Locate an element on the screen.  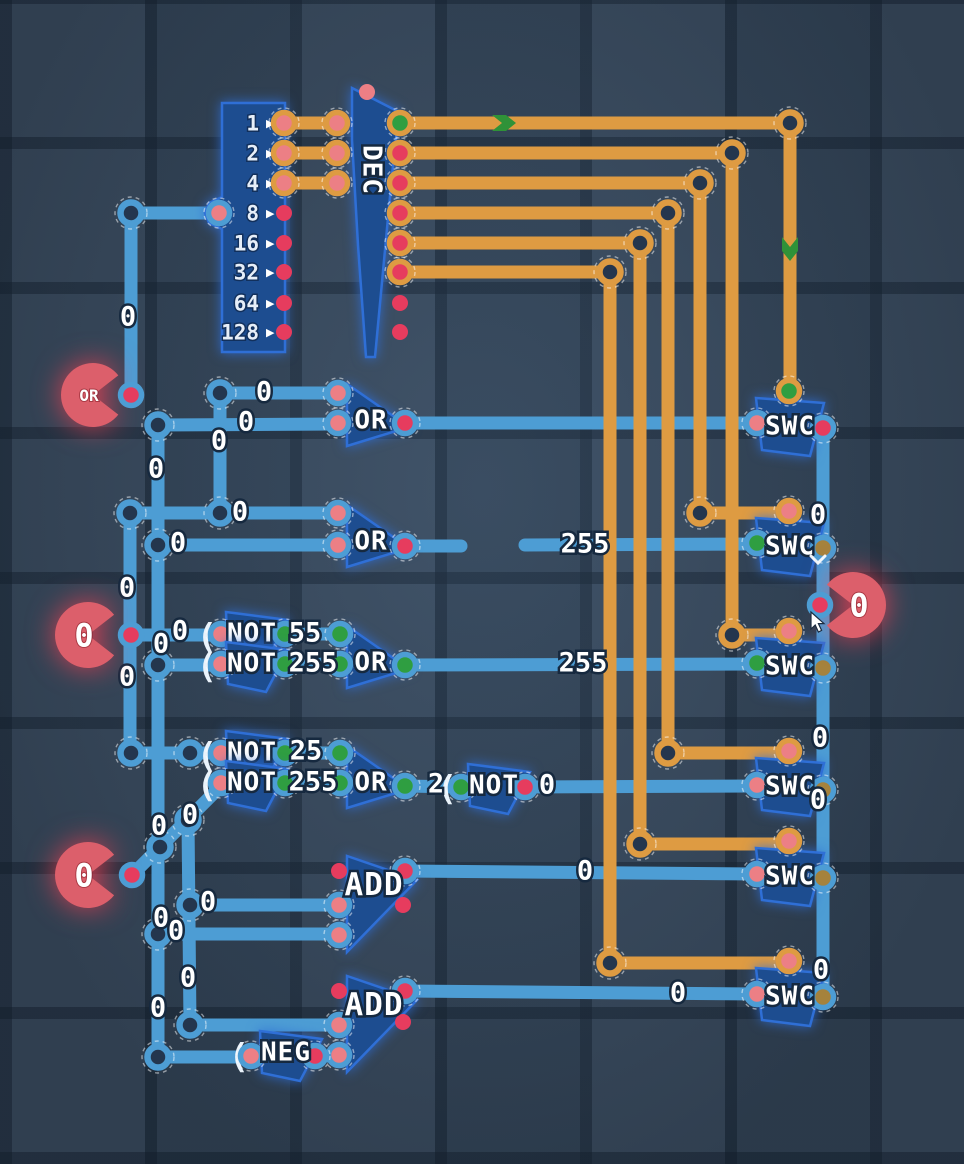
out-4-pin is located at coordinates (400, 243).